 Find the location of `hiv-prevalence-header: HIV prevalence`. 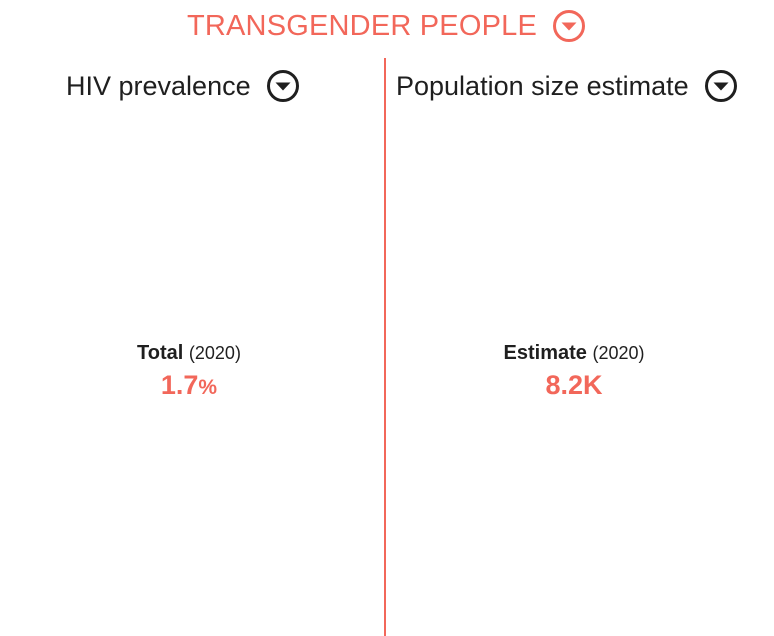

hiv-prevalence-header: HIV prevalence is located at coordinates (192, 86).